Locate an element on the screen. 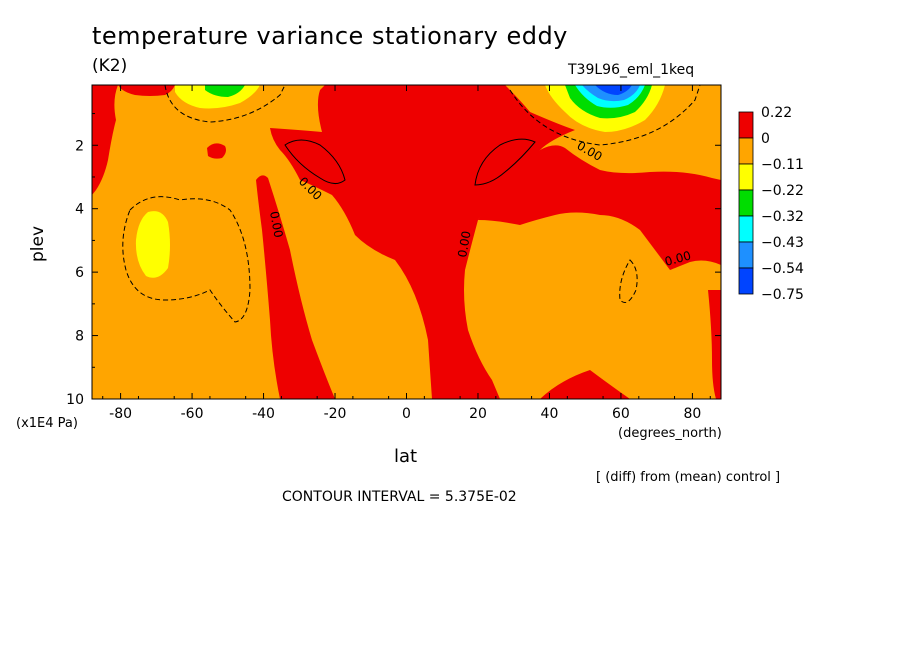 This screenshot has width=904, height=654. region-south-upper-minimum-core is located at coordinates (225, 91).